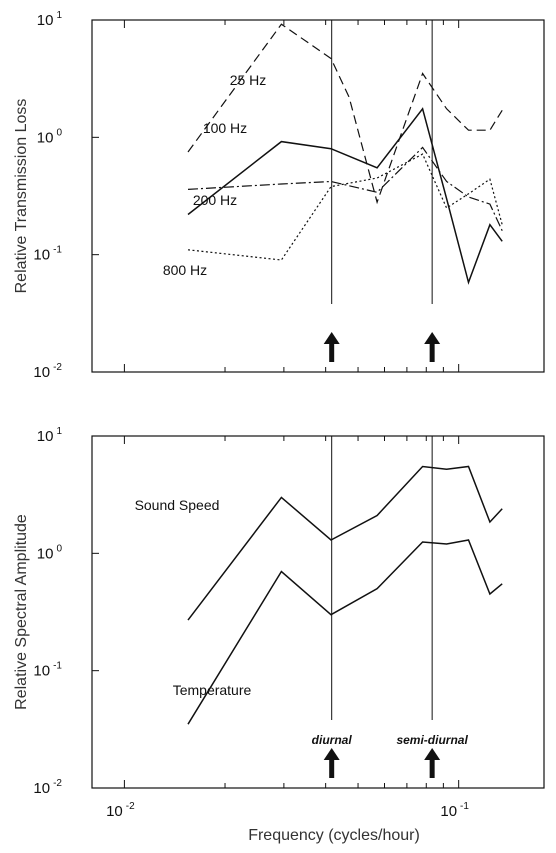 This screenshot has height=853, width=556. What do you see at coordinates (21, 196) in the screenshot?
I see `top-y-axis-label: Relative Transmission Loss` at bounding box center [21, 196].